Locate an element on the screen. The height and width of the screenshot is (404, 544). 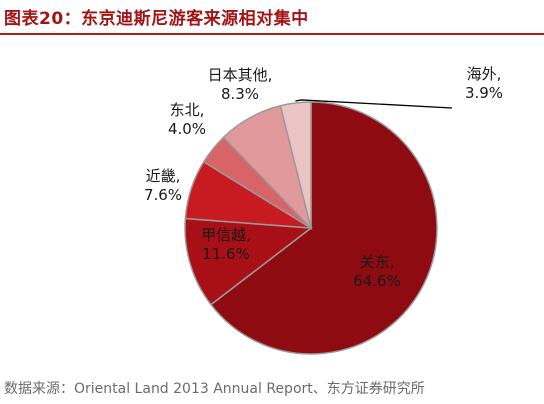
title-divider is located at coordinates (272, 34).